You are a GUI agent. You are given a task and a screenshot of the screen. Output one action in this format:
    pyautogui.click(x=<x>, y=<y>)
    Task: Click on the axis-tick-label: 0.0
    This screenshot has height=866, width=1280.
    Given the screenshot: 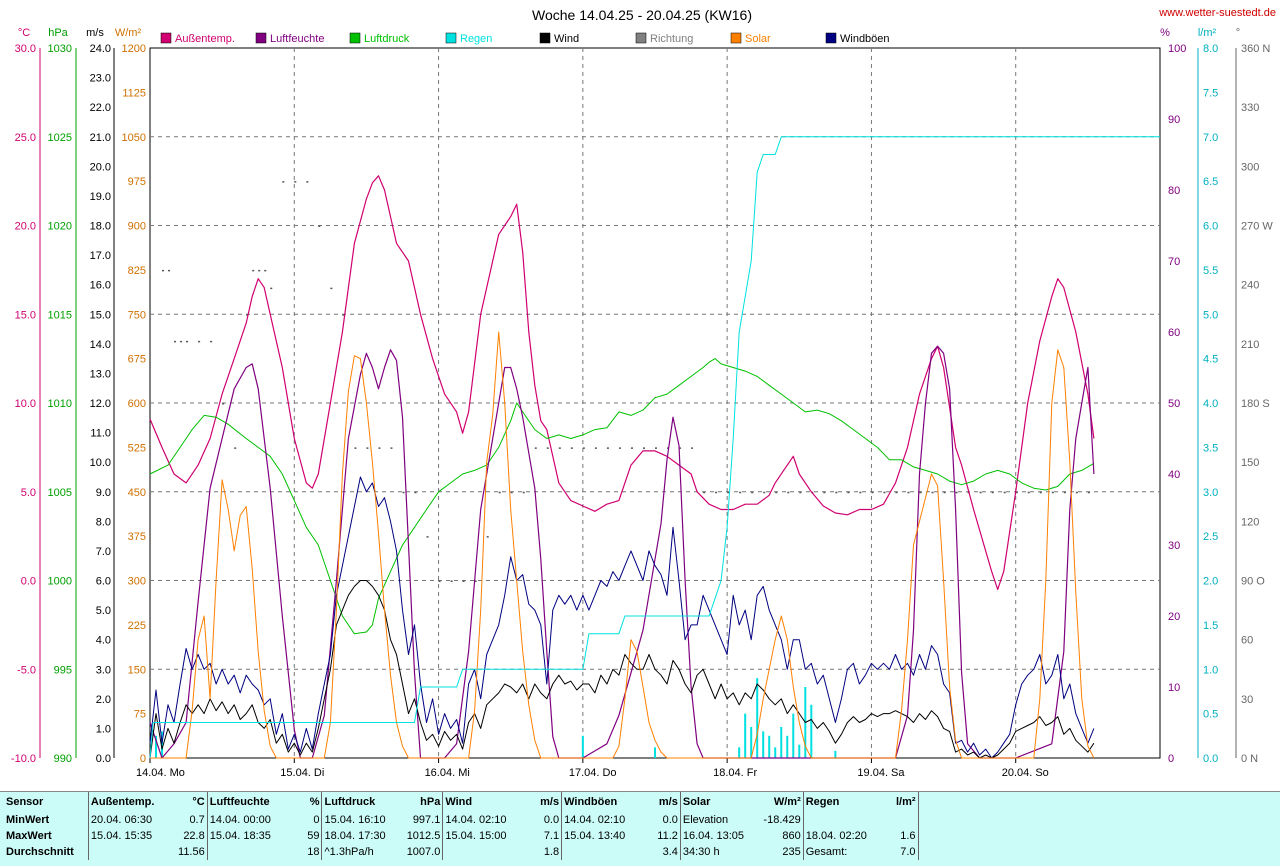 What is the action you would take?
    pyautogui.click(x=1210, y=759)
    